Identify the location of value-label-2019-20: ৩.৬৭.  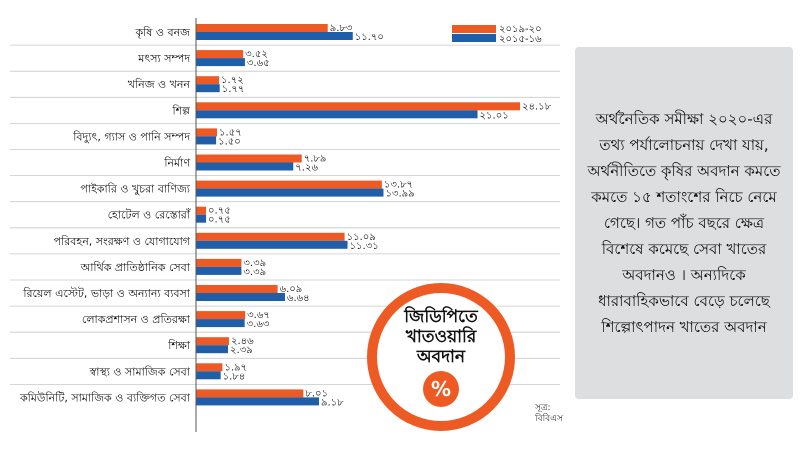
(258, 315).